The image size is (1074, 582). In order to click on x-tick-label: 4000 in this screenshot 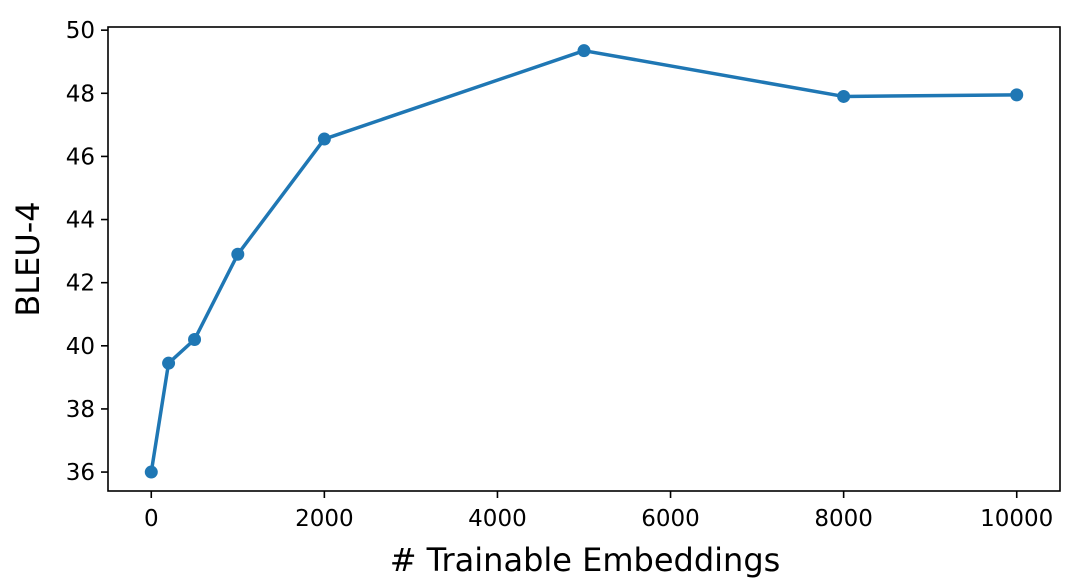, I will do `click(497, 519)`.